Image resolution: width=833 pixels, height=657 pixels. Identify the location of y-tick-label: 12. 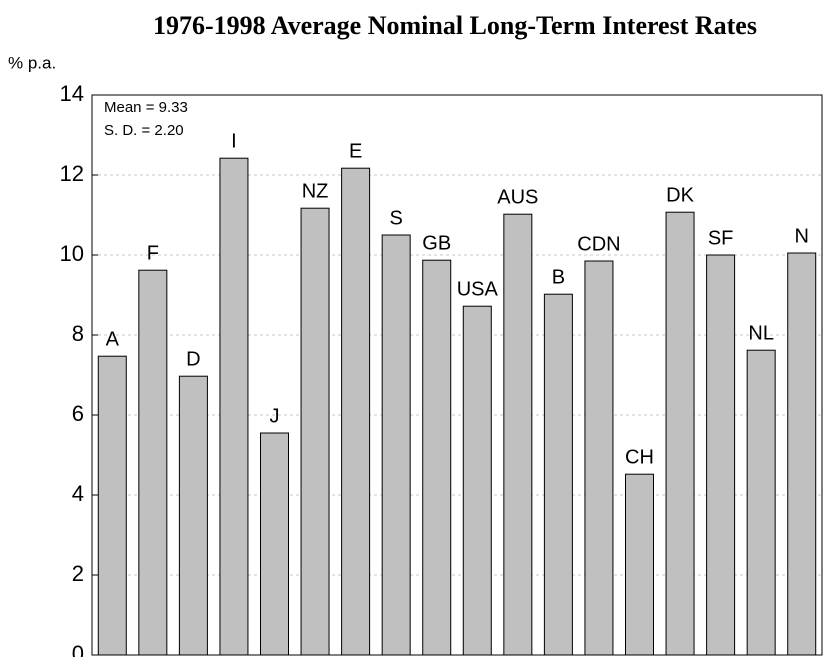
(72, 173).